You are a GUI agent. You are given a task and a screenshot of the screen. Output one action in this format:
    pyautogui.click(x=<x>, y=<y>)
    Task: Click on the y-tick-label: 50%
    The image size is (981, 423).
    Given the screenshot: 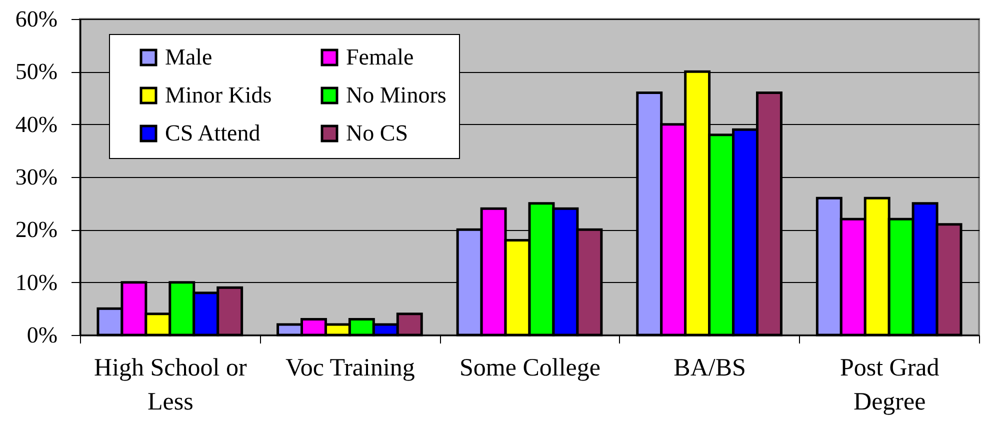 What is the action you would take?
    pyautogui.click(x=36, y=71)
    